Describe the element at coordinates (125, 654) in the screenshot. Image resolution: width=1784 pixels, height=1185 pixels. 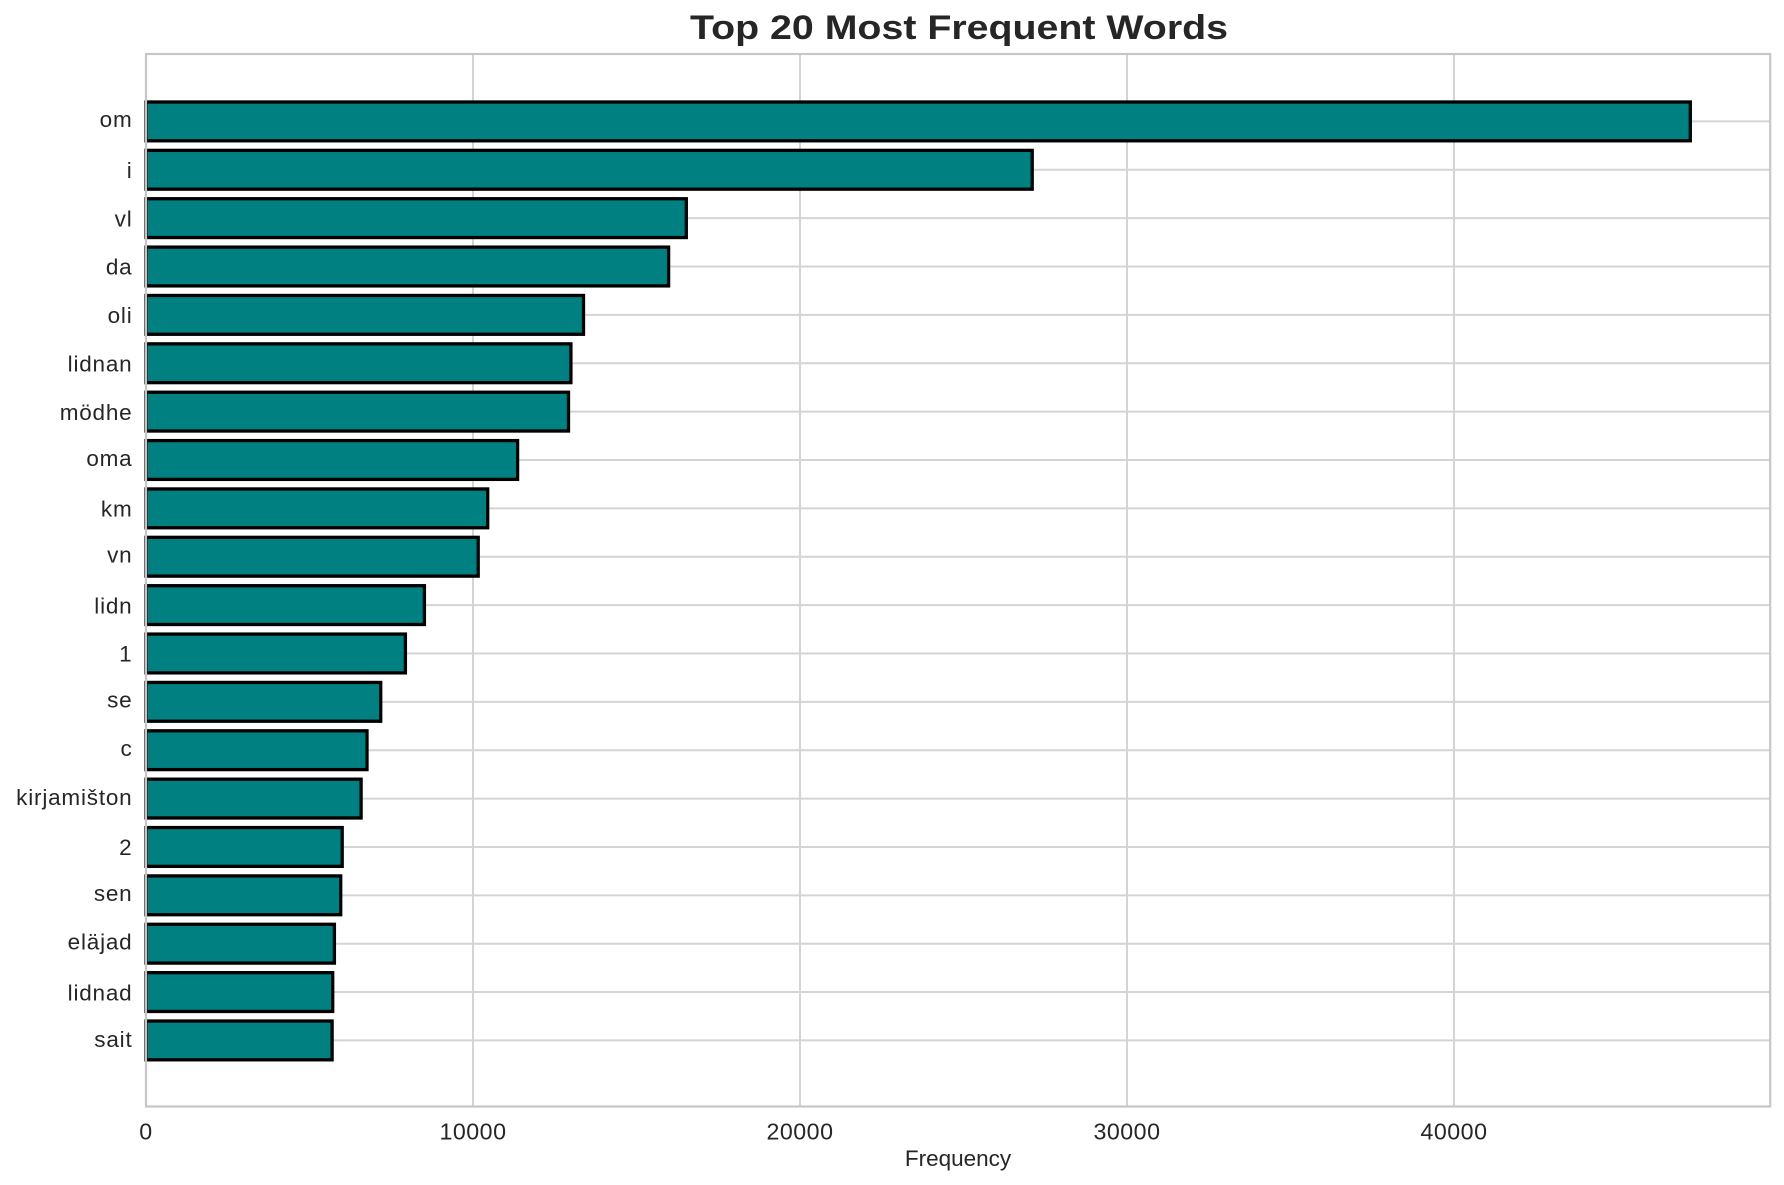
I see `svg-text: 1` at that location.